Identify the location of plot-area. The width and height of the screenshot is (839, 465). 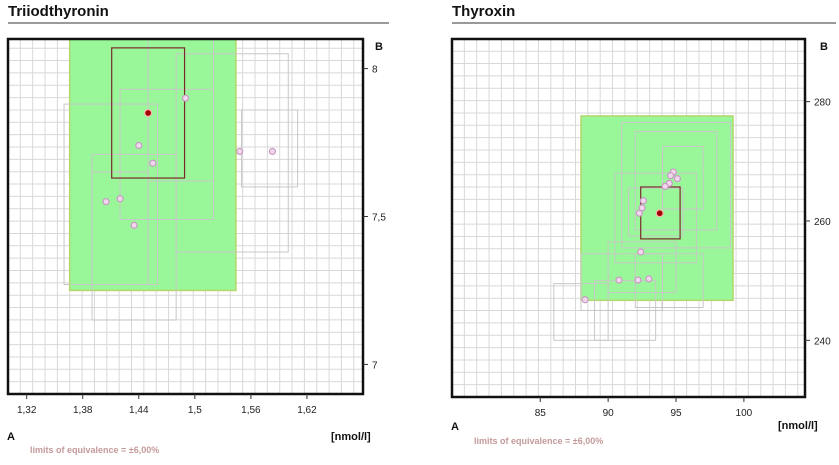
(643, 228).